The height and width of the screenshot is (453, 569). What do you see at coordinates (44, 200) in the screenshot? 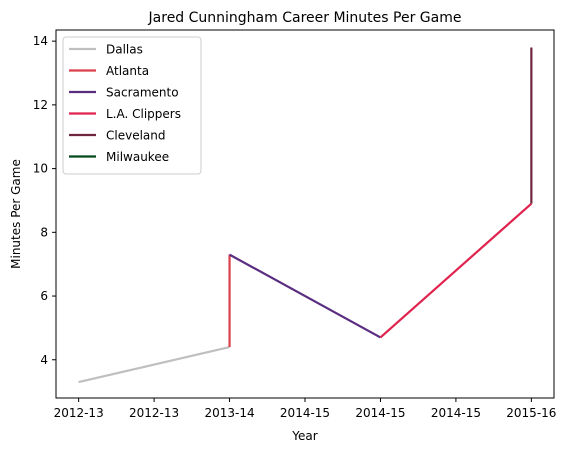
I see `y-axis: 4 6 8 10 12 14` at bounding box center [44, 200].